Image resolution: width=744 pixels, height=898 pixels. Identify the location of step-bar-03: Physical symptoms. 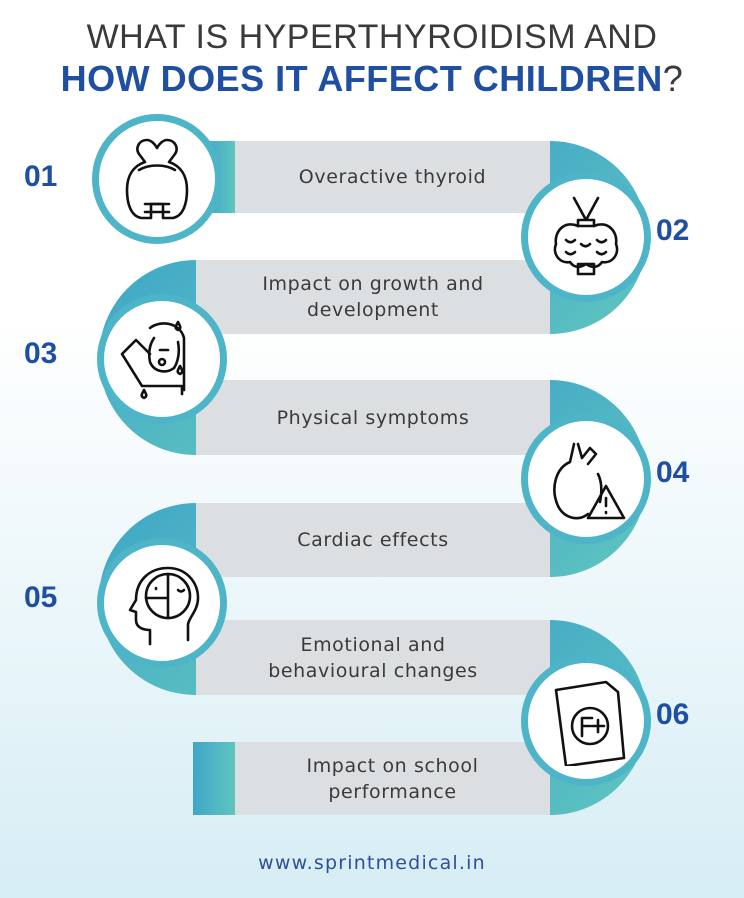
(373, 417).